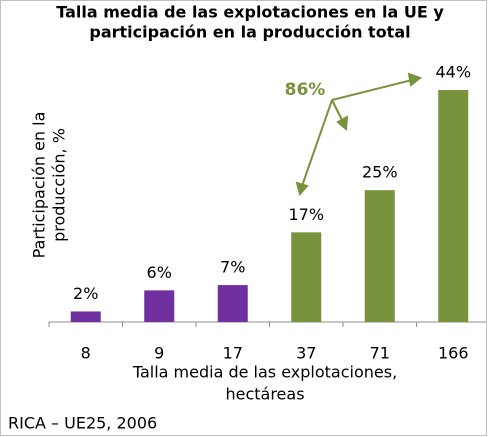 Image resolution: width=488 pixels, height=437 pixels. What do you see at coordinates (249, 32) in the screenshot?
I see `chart-title: participación en la producción total` at bounding box center [249, 32].